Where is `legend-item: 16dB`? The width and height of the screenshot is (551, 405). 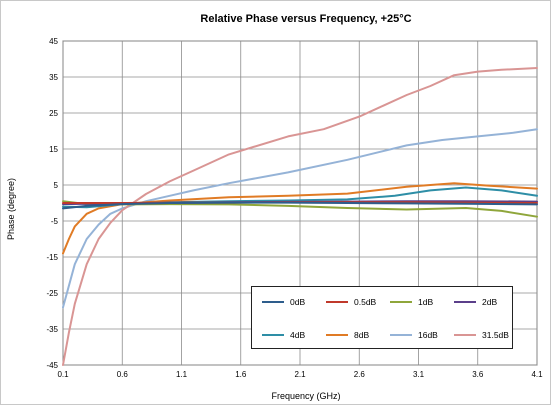 legend-item: 16dB is located at coordinates (414, 335).